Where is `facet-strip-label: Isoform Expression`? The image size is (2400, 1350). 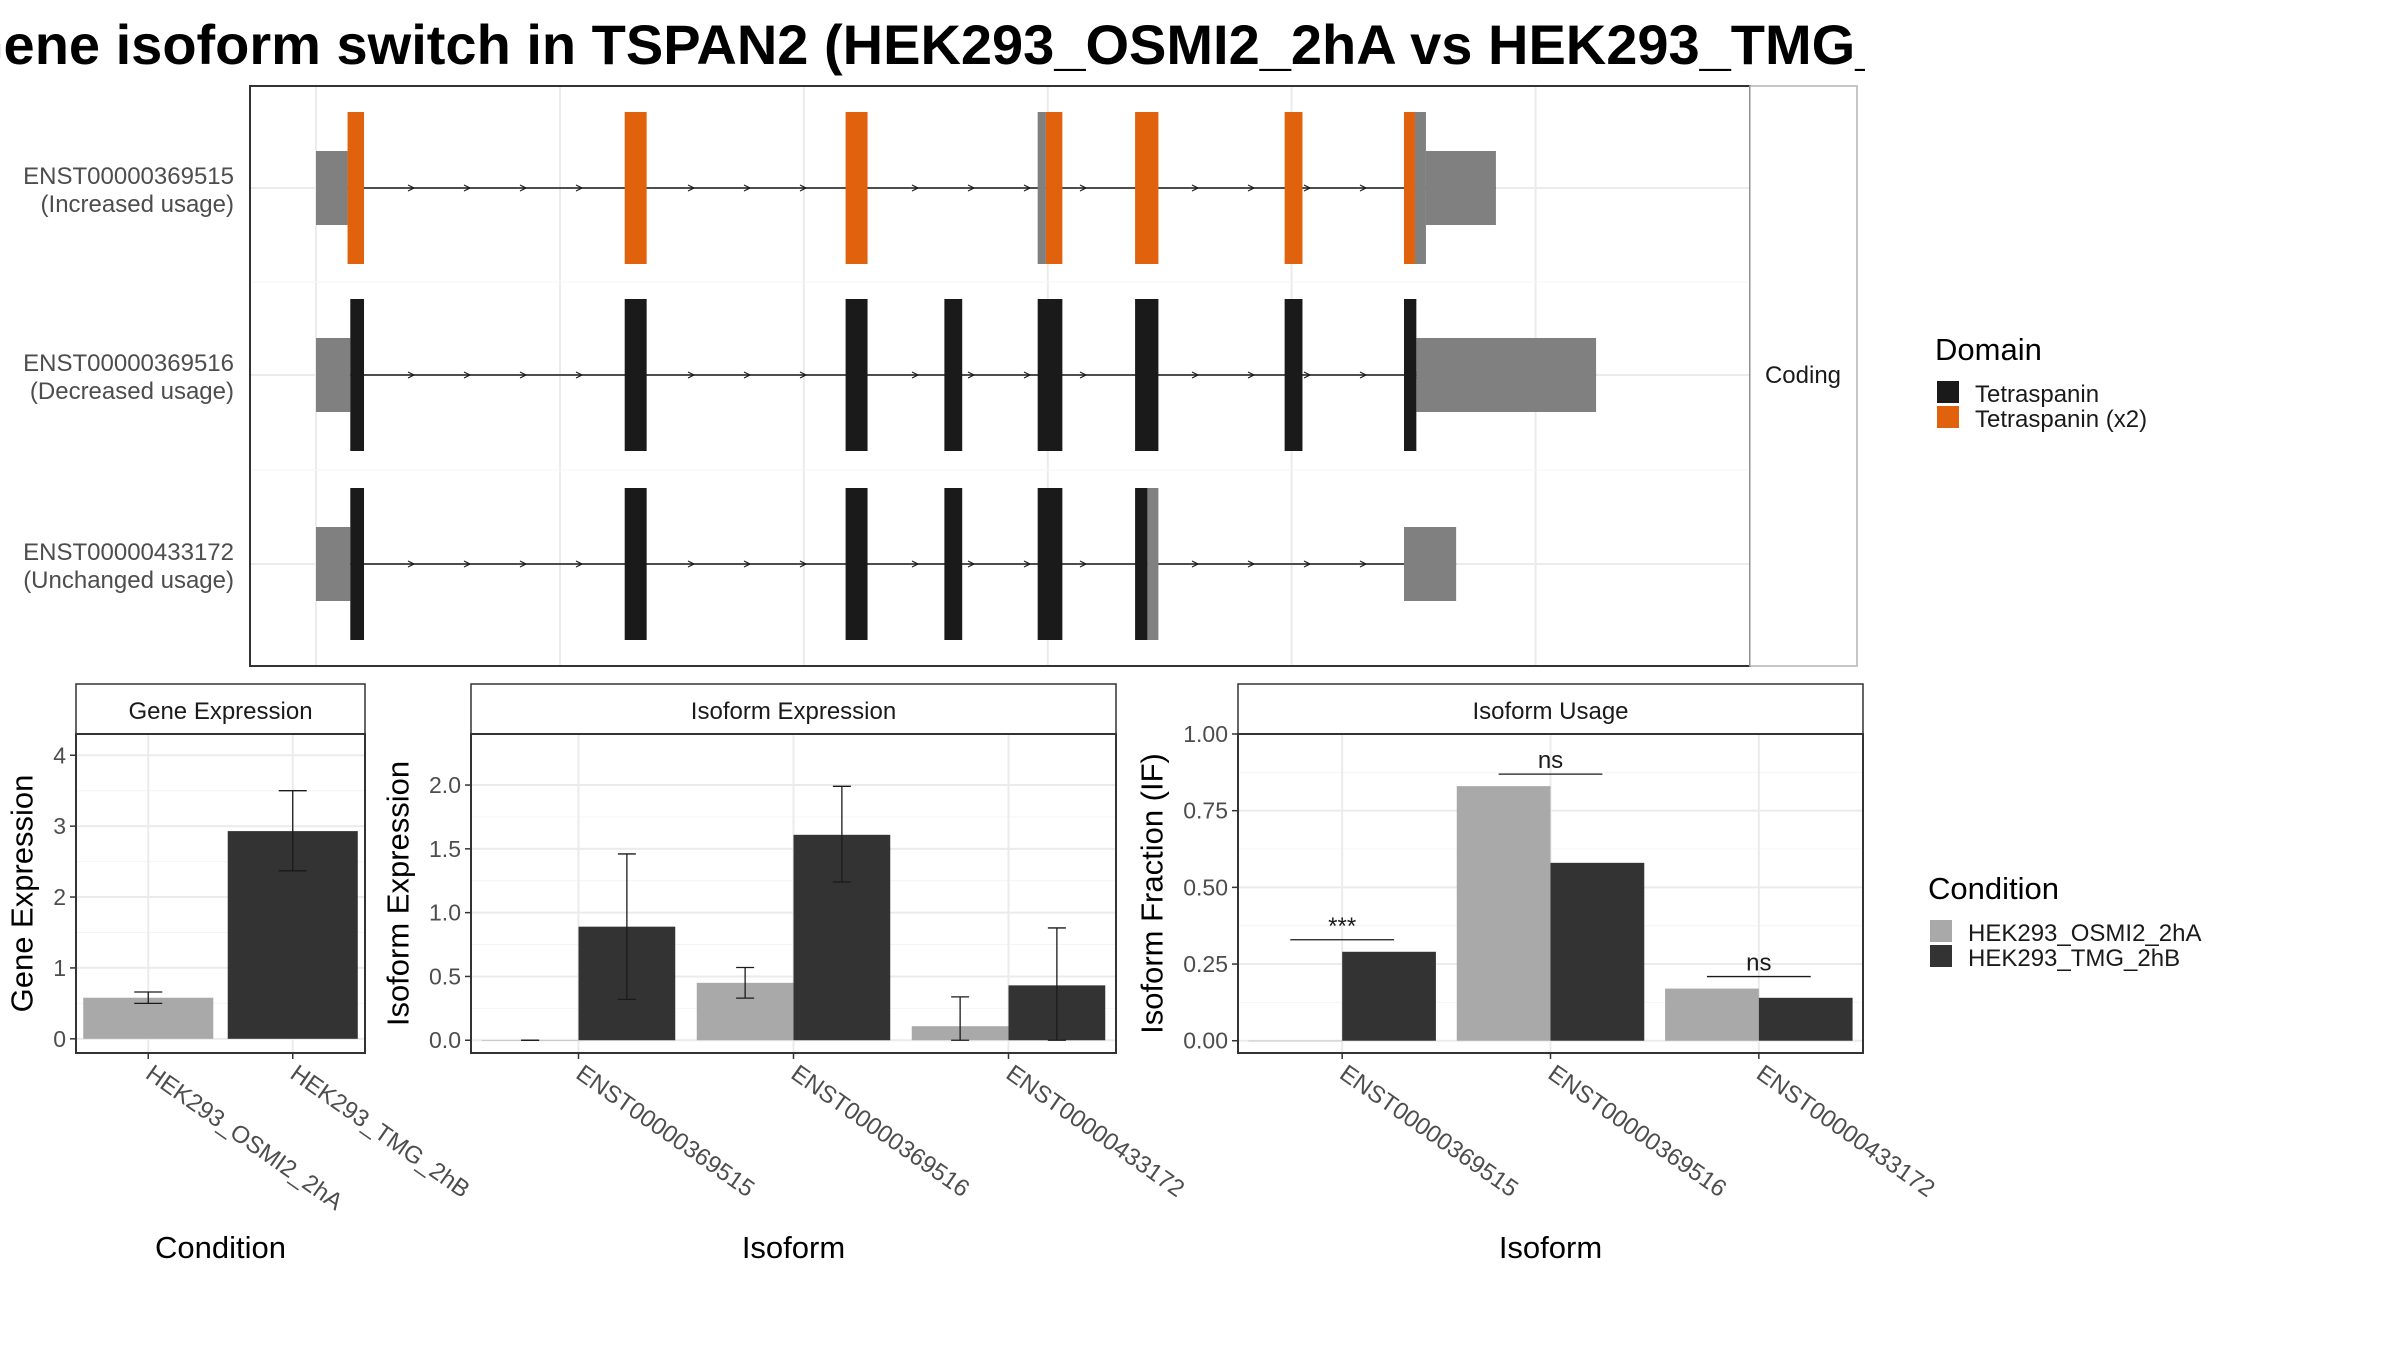
facet-strip-label: Isoform Expression is located at coordinates (793, 711).